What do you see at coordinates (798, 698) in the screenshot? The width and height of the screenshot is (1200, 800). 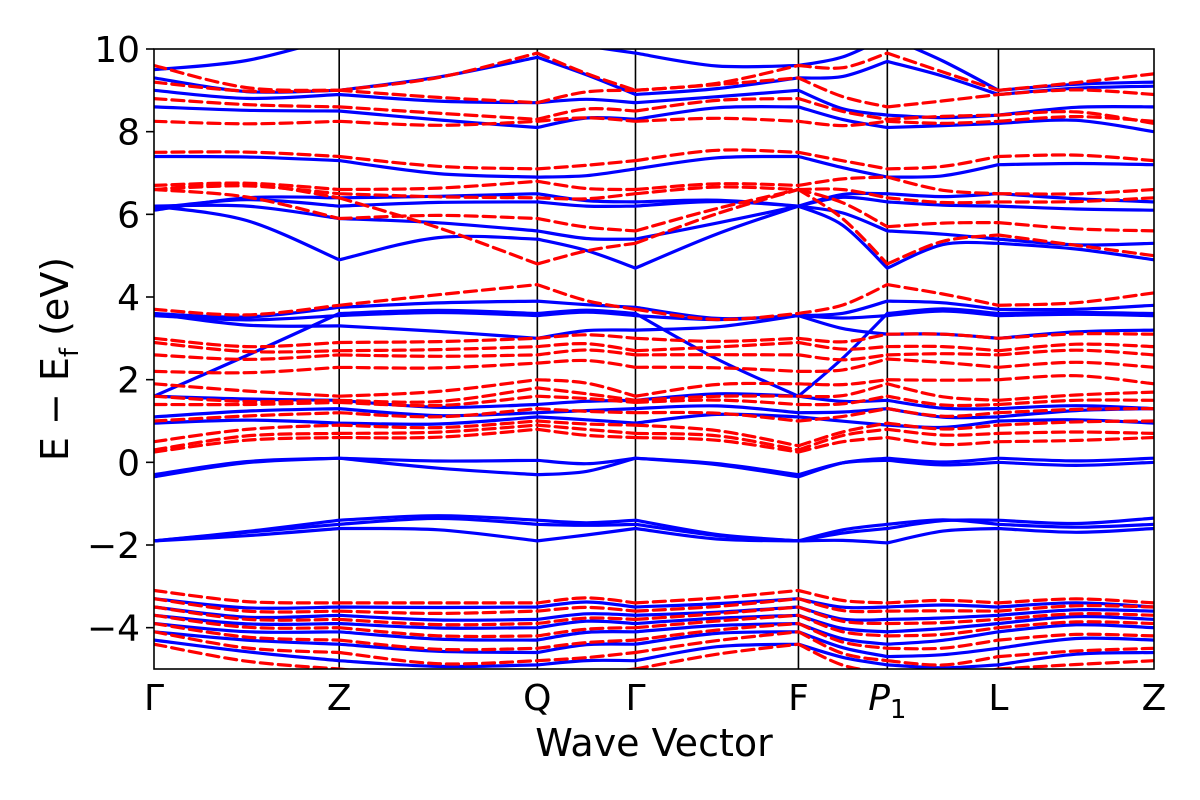 I see `x-tick-label: F` at bounding box center [798, 698].